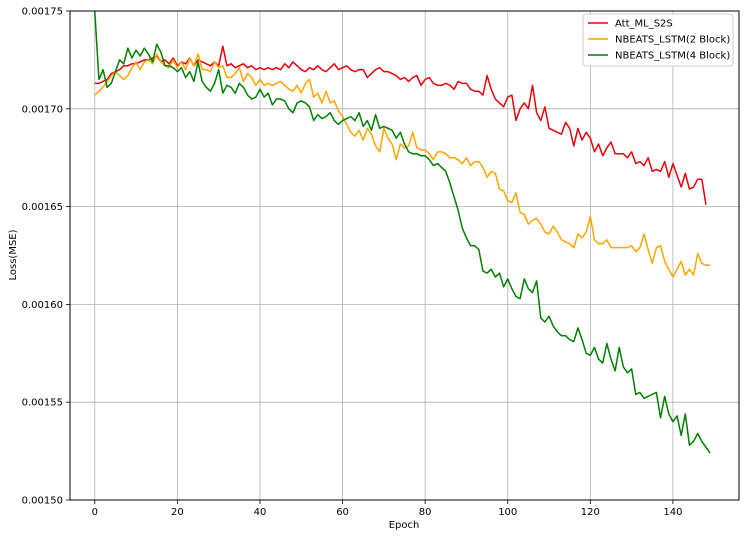 The height and width of the screenshot is (538, 746). Describe the element at coordinates (404, 525) in the screenshot. I see `x-axis-label: Epoch` at that location.